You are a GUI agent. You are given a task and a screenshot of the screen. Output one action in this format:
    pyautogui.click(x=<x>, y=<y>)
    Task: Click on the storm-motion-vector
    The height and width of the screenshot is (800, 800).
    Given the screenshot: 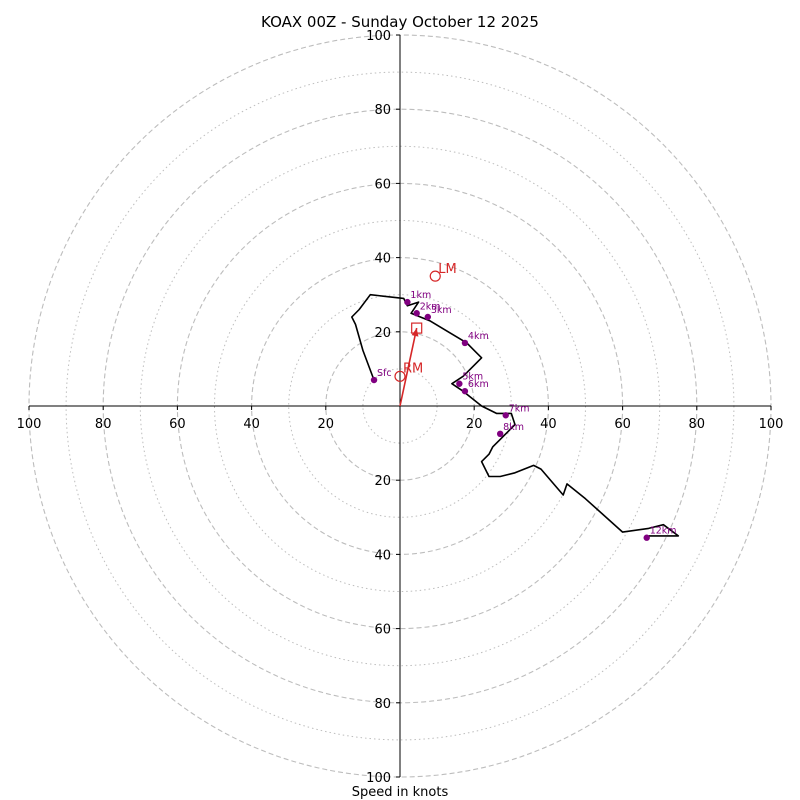 What is the action you would take?
    pyautogui.click(x=408, y=367)
    